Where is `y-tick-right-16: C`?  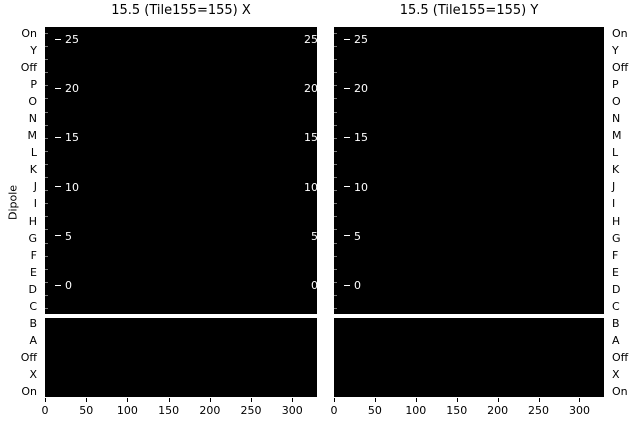 y-tick-right-16: C is located at coordinates (616, 306).